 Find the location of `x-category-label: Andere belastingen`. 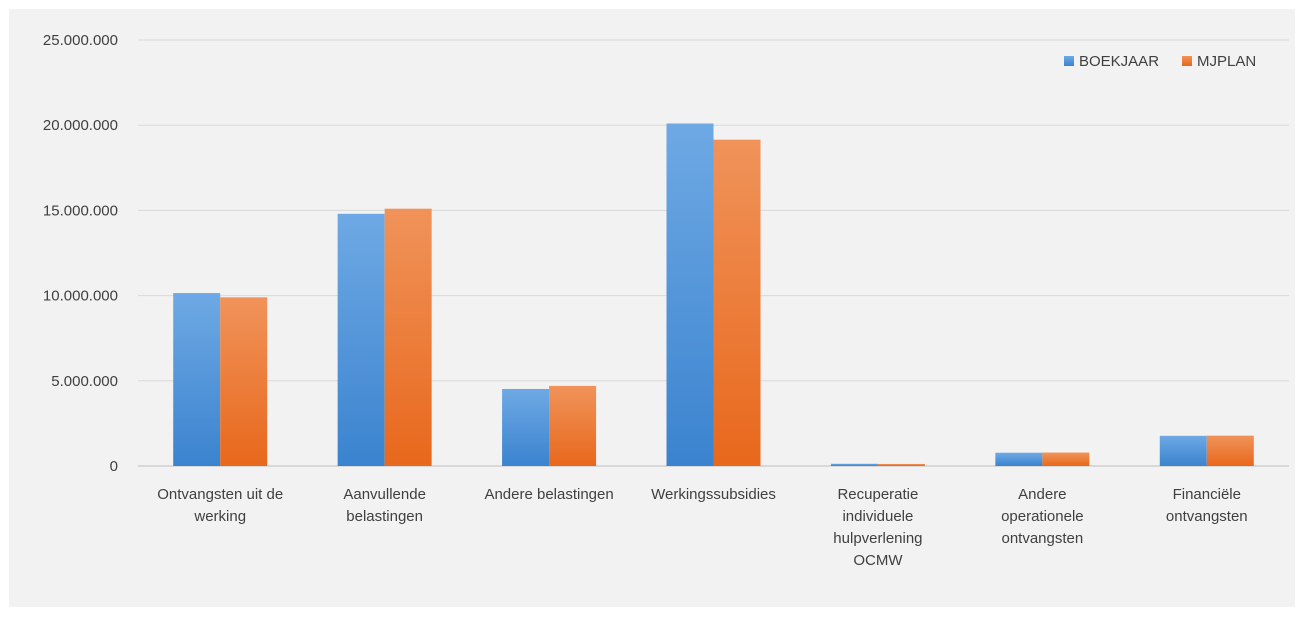

x-category-label: Andere belastingen is located at coordinates (548, 494).